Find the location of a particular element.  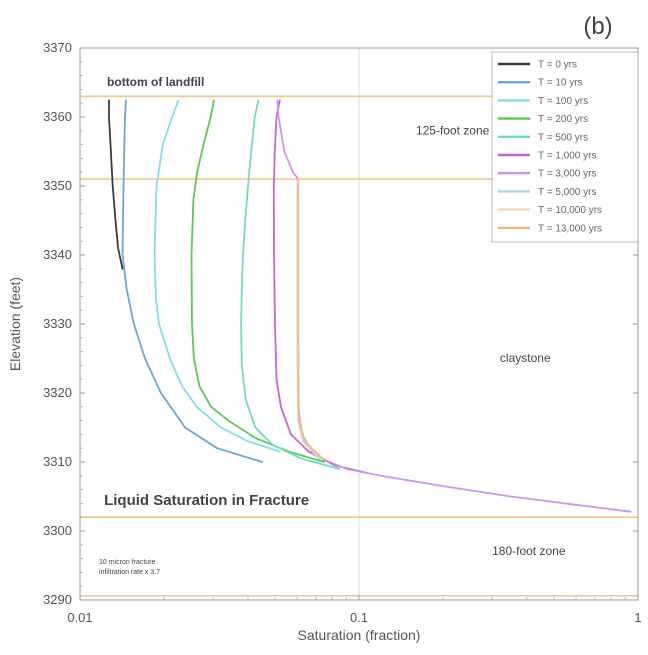

x-axis-label: Saturation (fraction) is located at coordinates (359, 635).